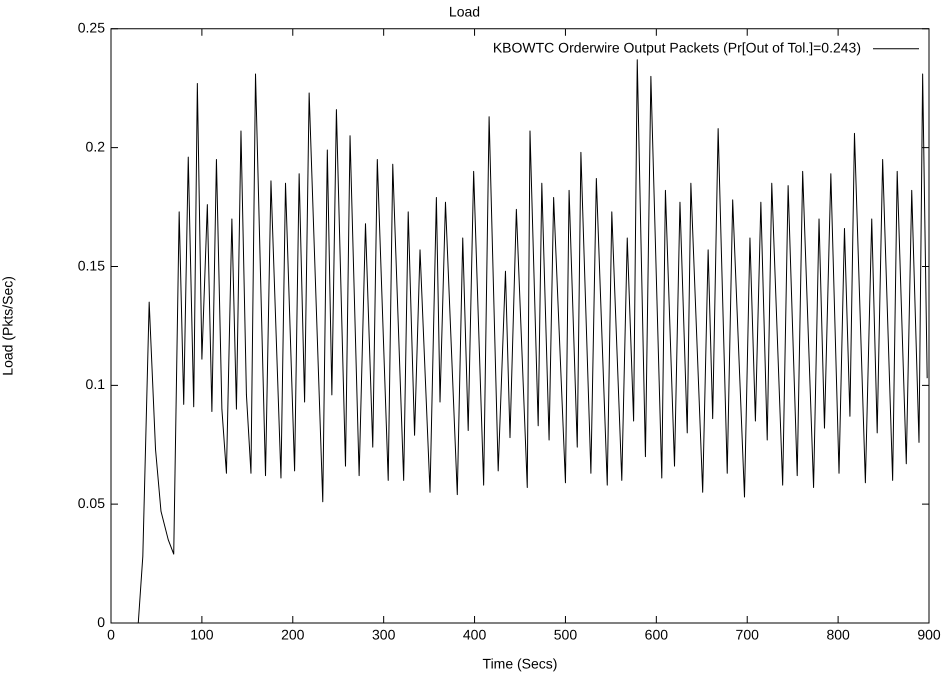 Image resolution: width=948 pixels, height=677 pixels. I want to click on x-axis-title: Time (Secs), so click(520, 663).